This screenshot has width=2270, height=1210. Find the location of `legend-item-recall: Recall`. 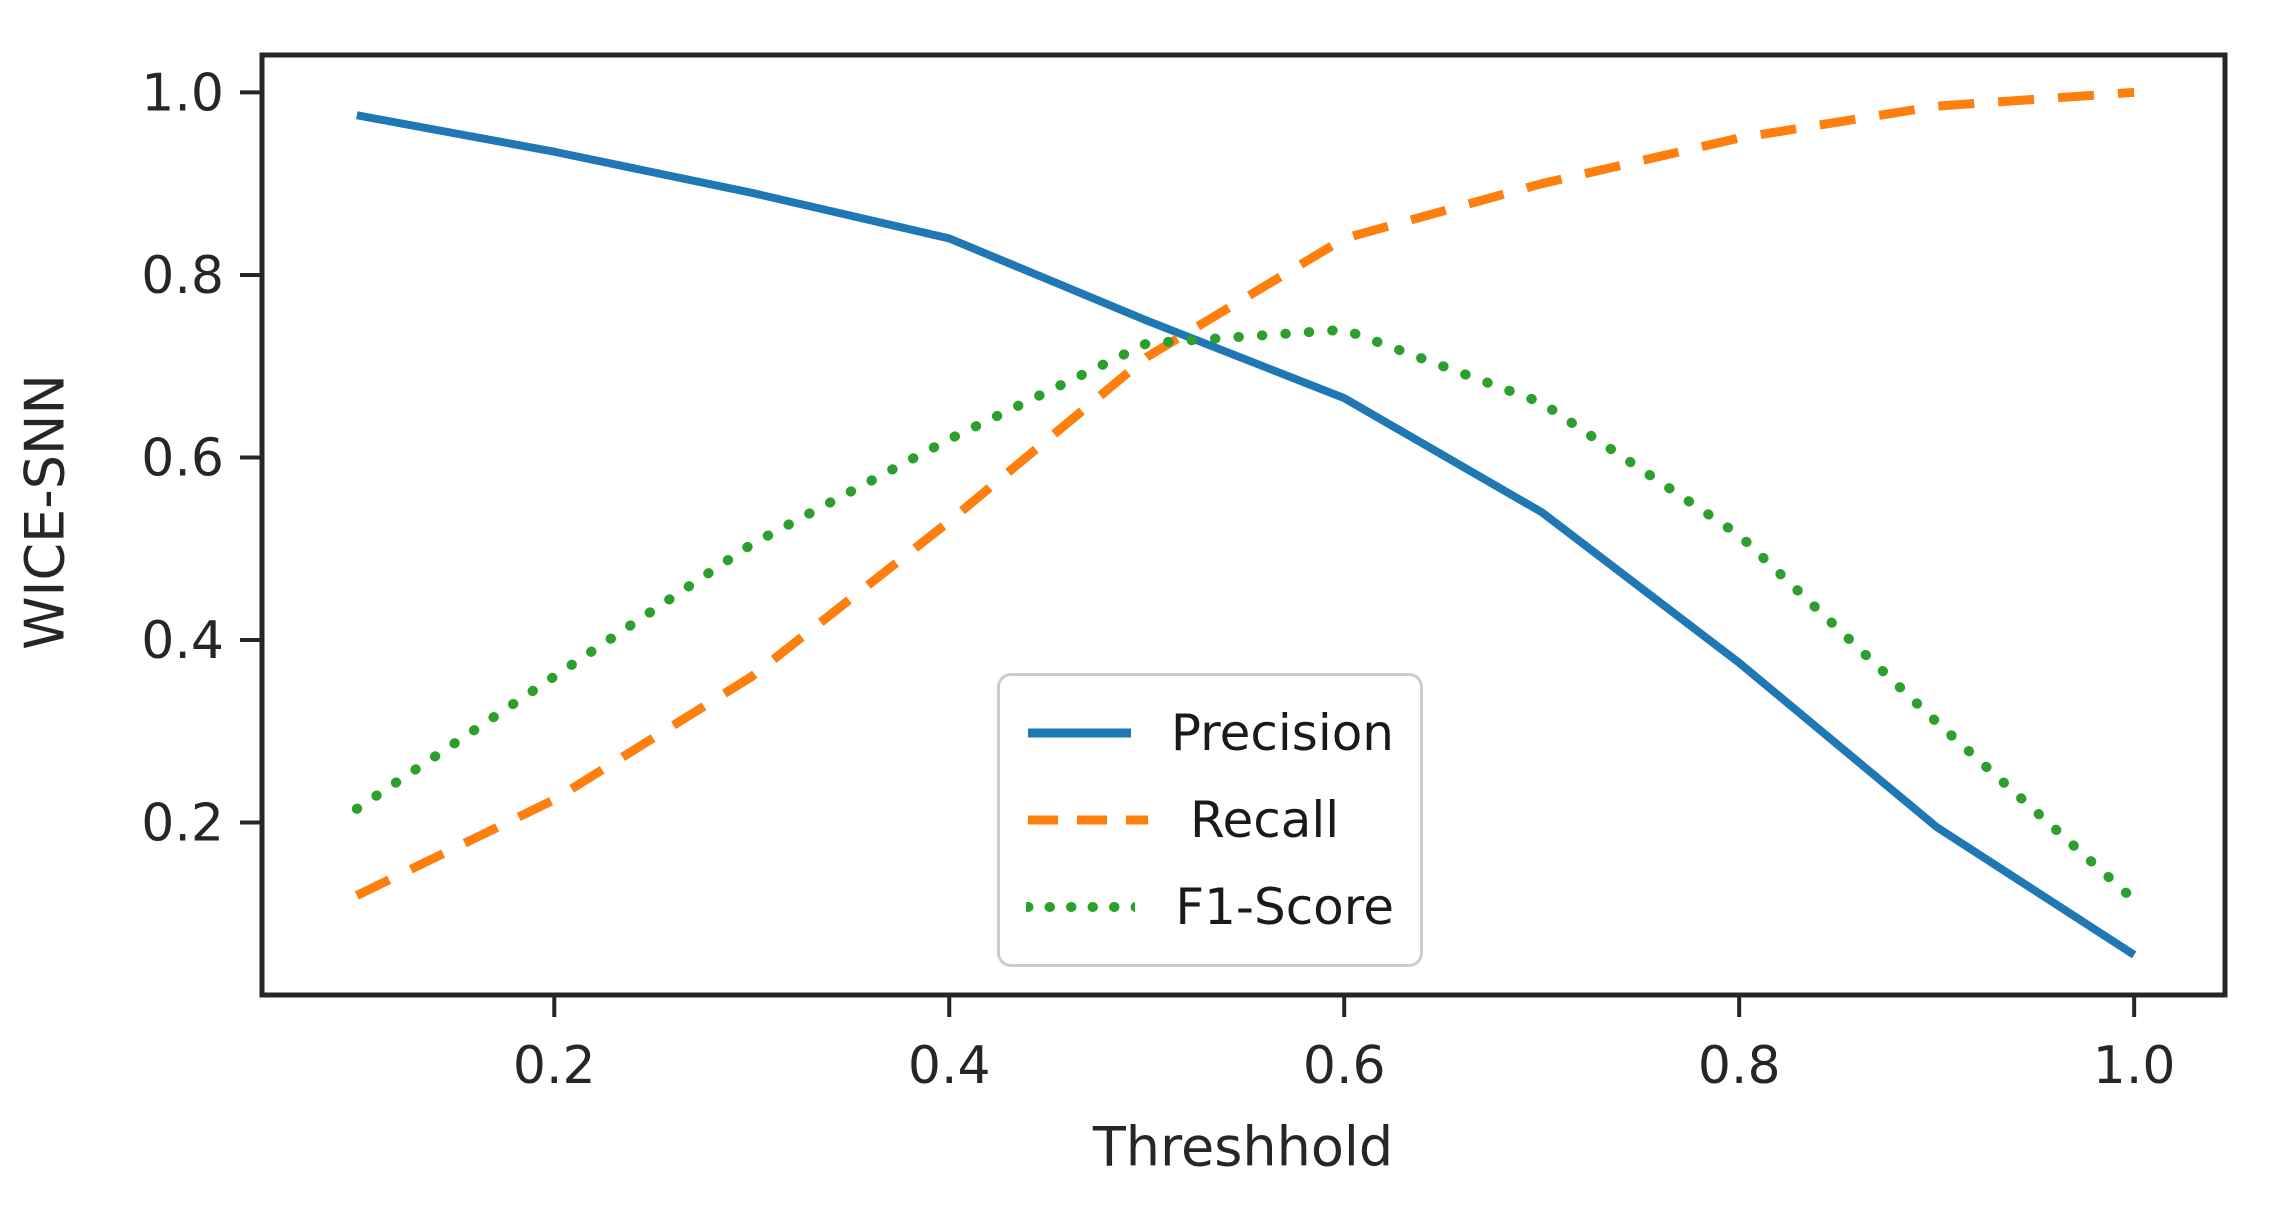

legend-item-recall: Recall is located at coordinates (1210, 820).